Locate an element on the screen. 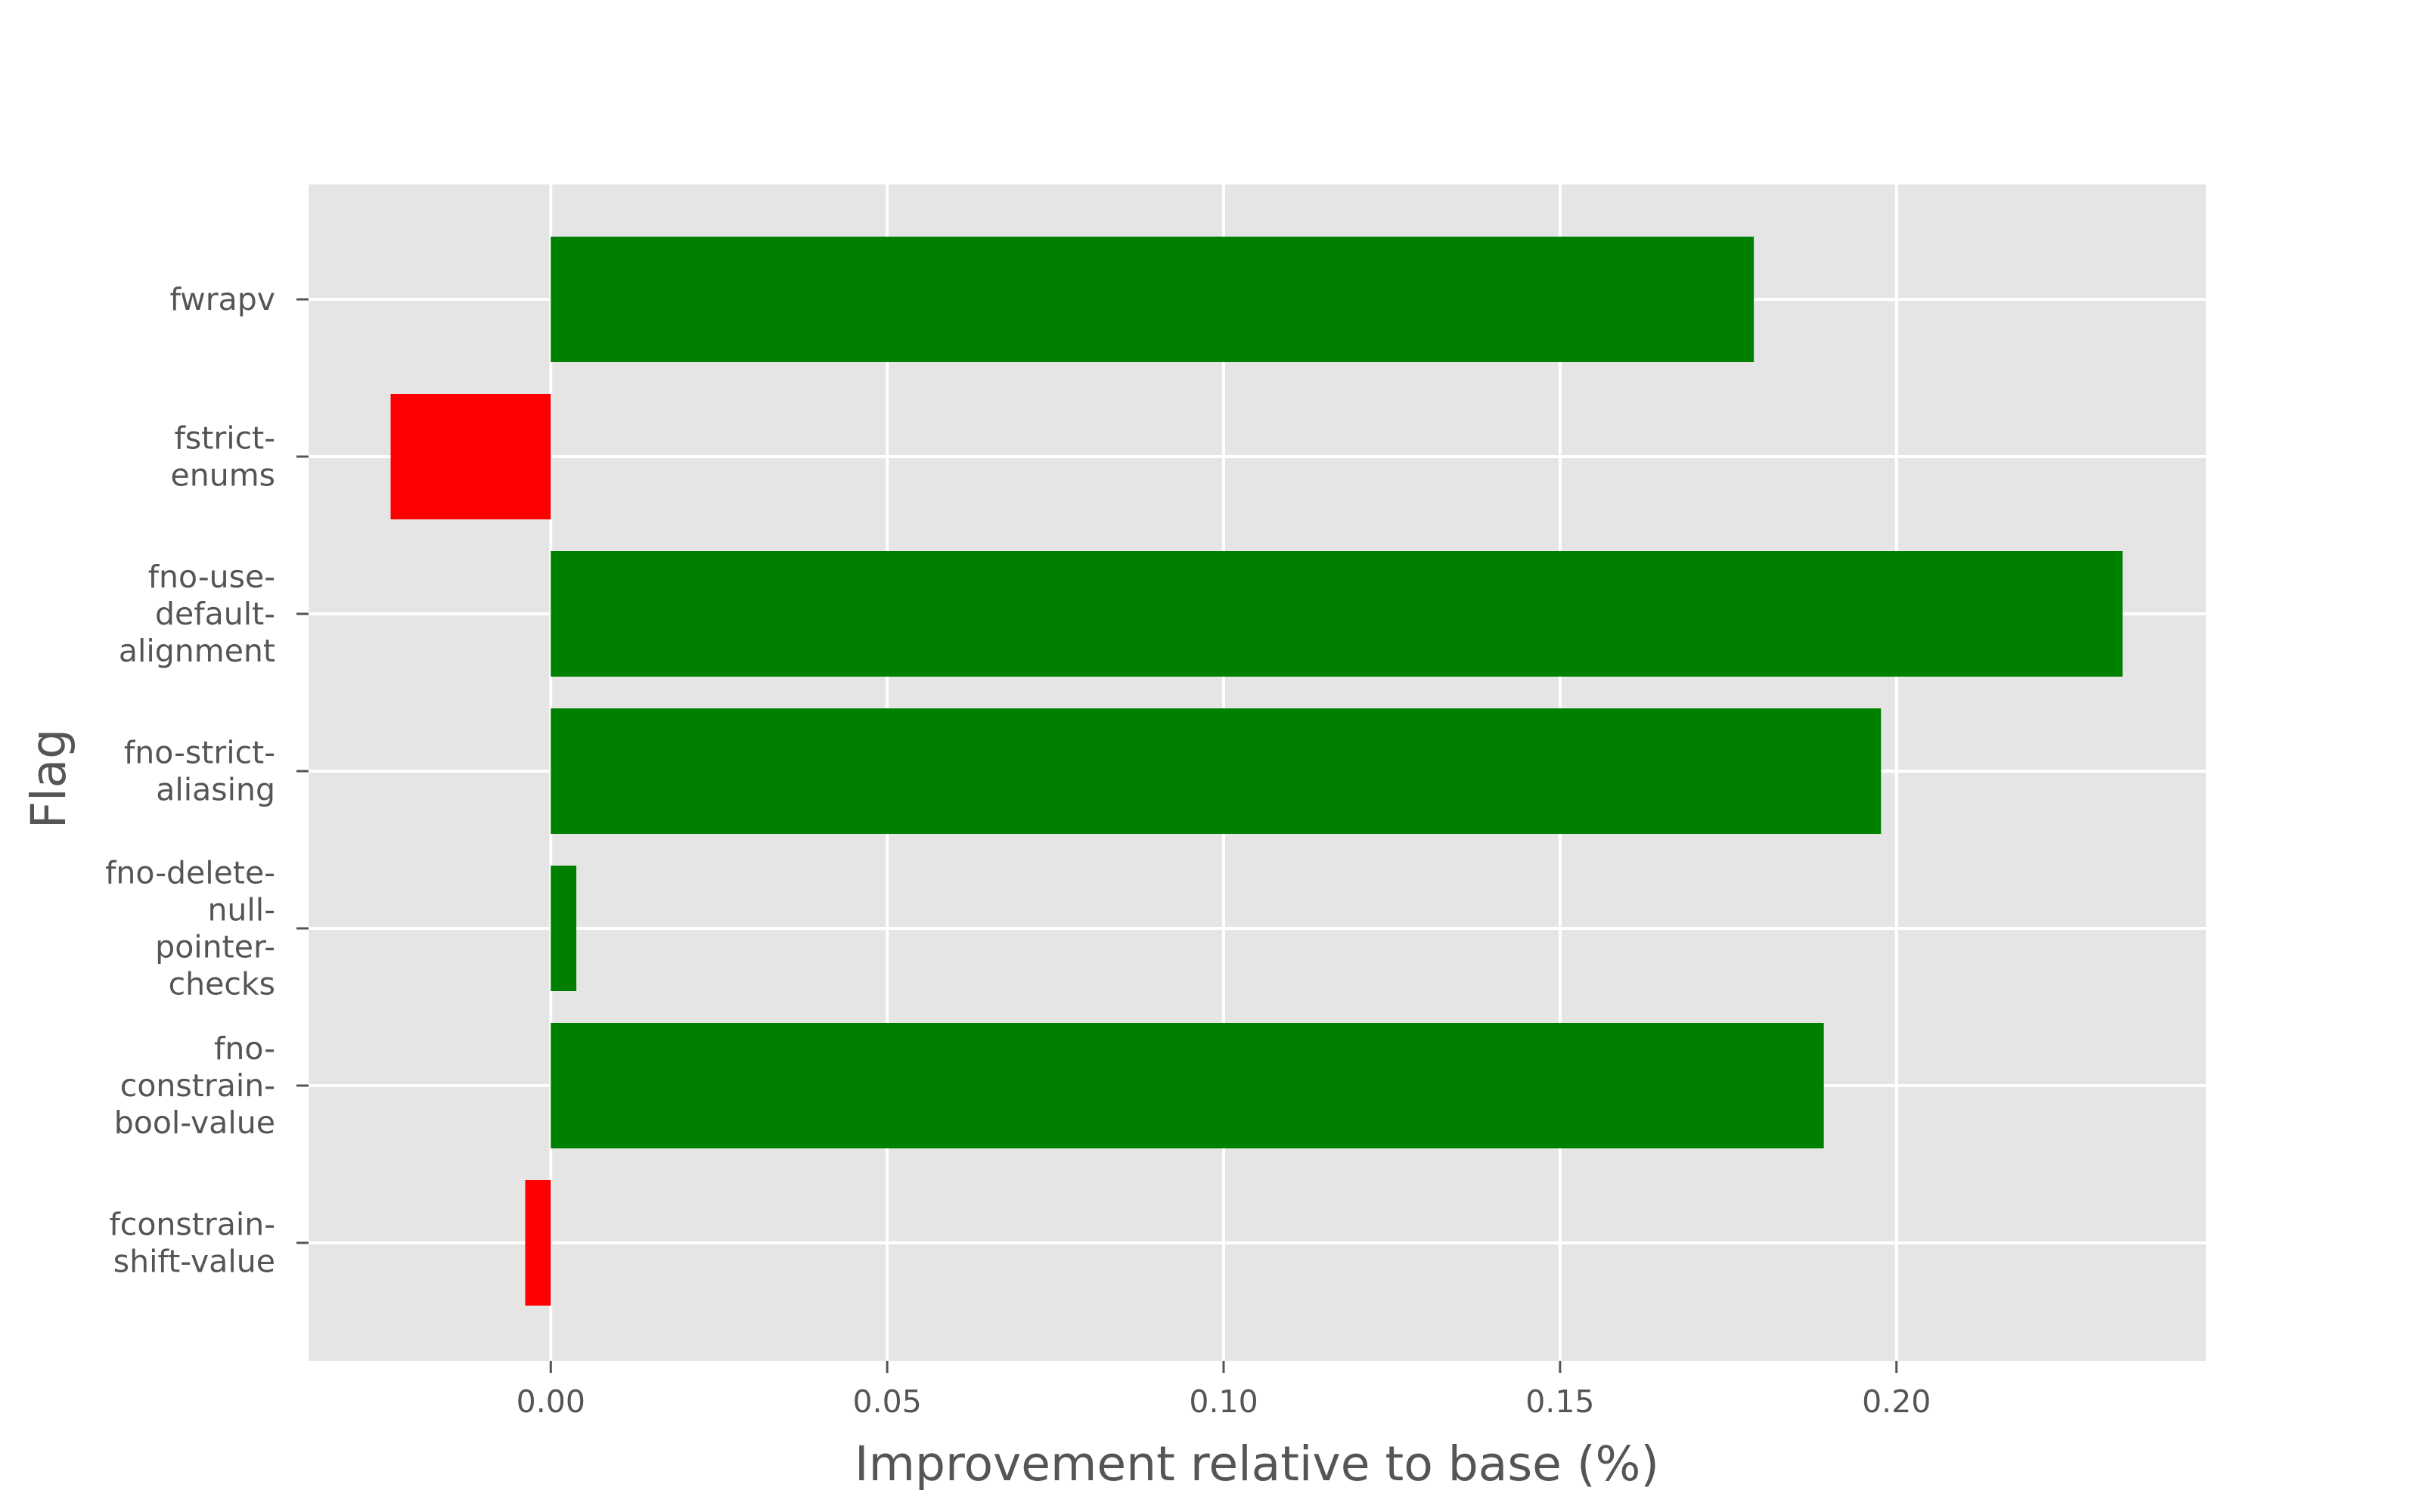 This screenshot has width=2420, height=1512. x-tick-label: 0.20 is located at coordinates (1896, 1401).